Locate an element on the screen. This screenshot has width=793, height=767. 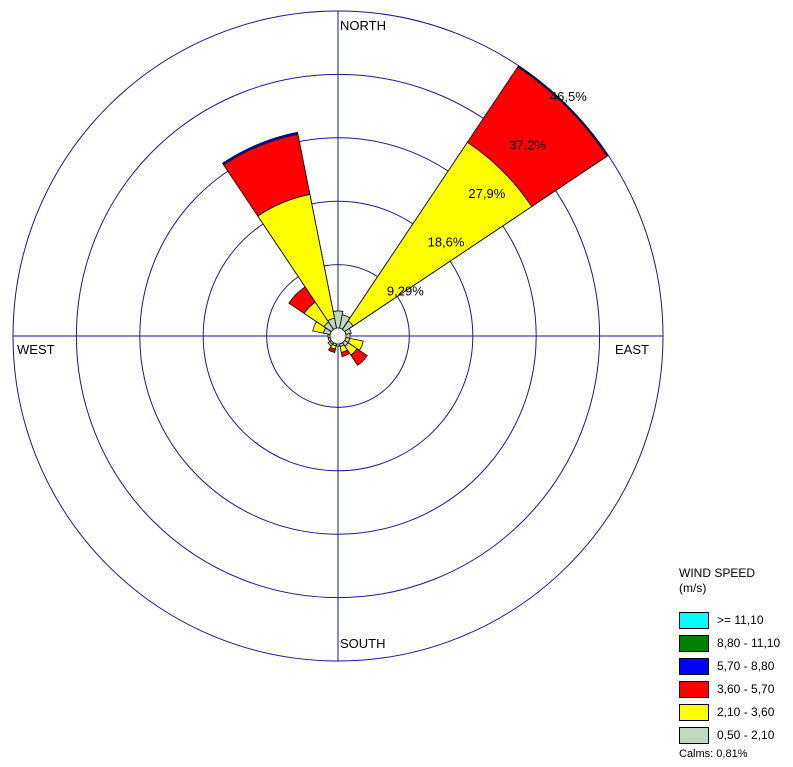
legend-label: 0,50 - 2,10 is located at coordinates (746, 735).